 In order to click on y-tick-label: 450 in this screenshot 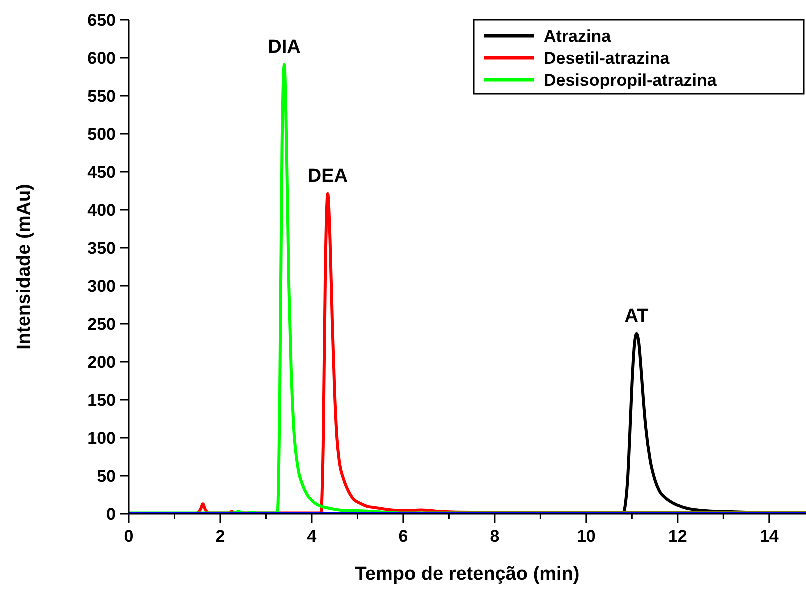, I will do `click(102, 172)`.